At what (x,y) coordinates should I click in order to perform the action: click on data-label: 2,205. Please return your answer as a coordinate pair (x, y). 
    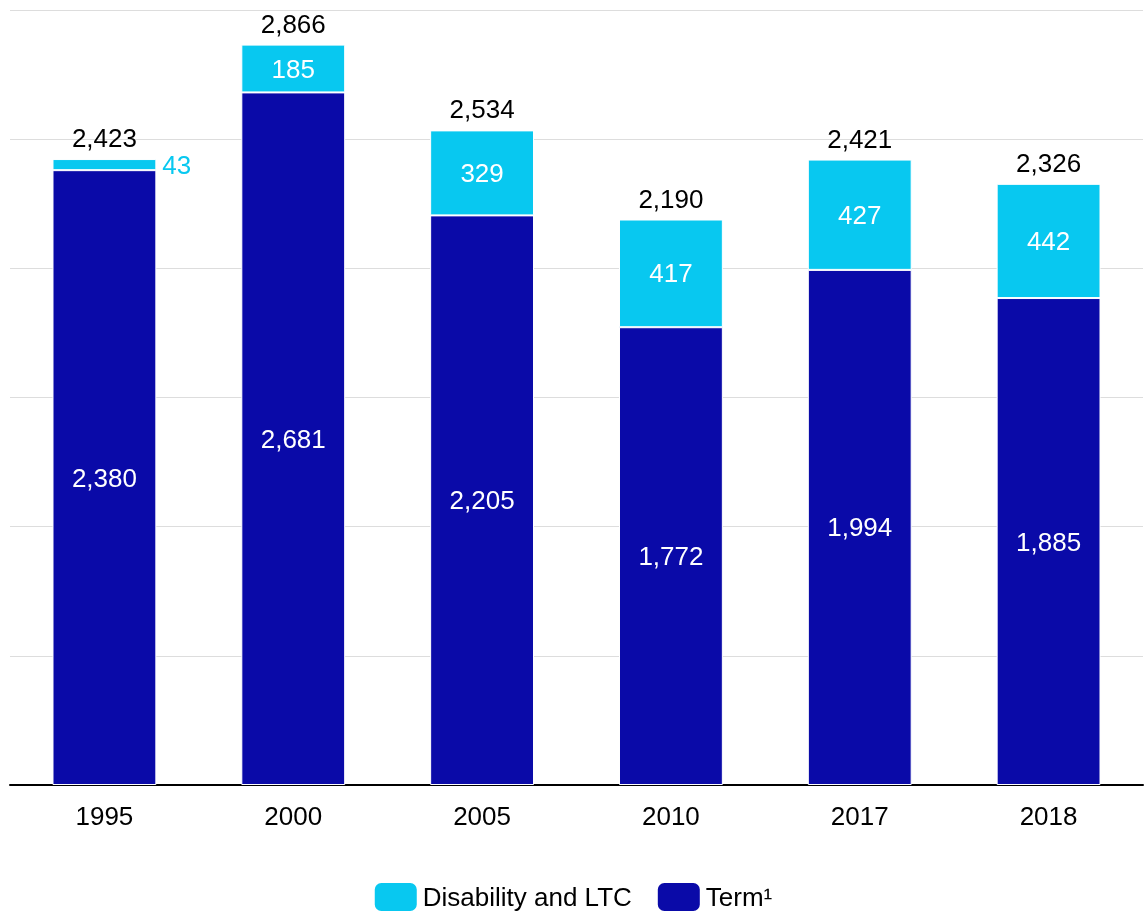
    Looking at the image, I should click on (482, 500).